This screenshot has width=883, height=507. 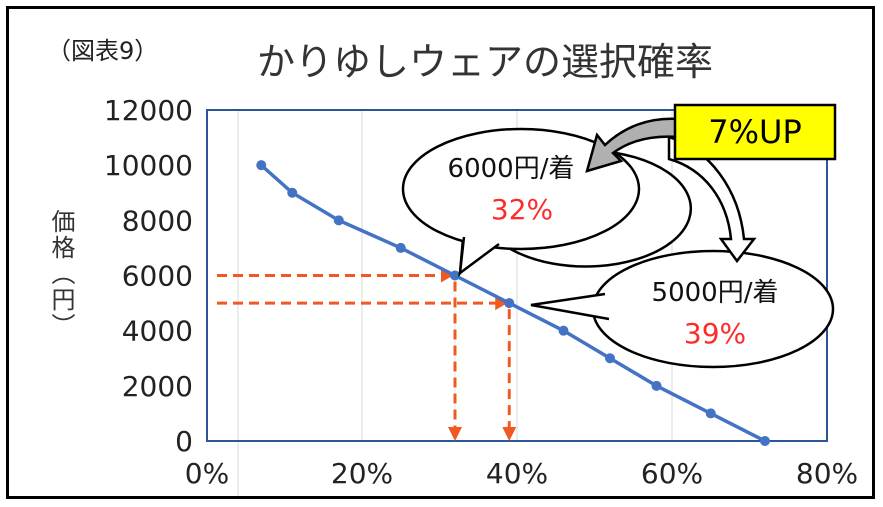 I want to click on y-tick-label: 0, so click(x=184, y=441).